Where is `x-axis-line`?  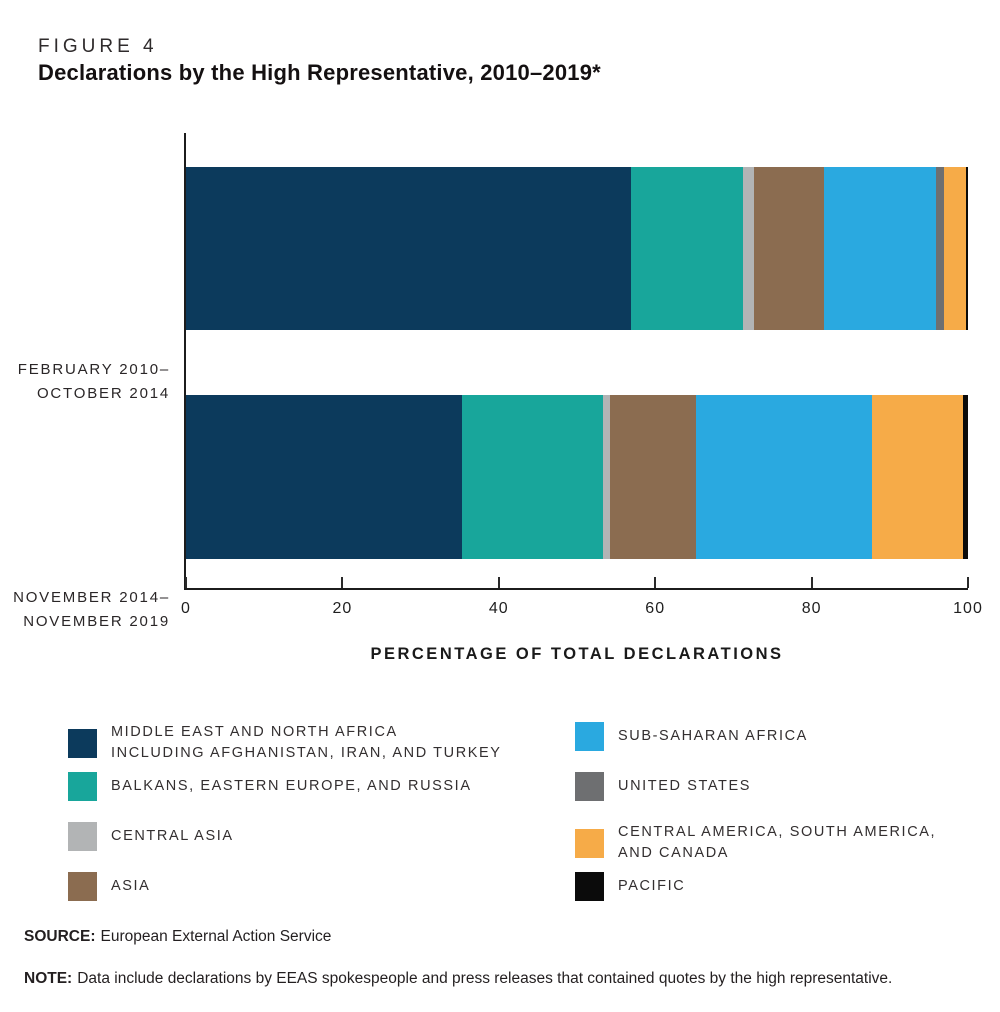
x-axis-line is located at coordinates (576, 589).